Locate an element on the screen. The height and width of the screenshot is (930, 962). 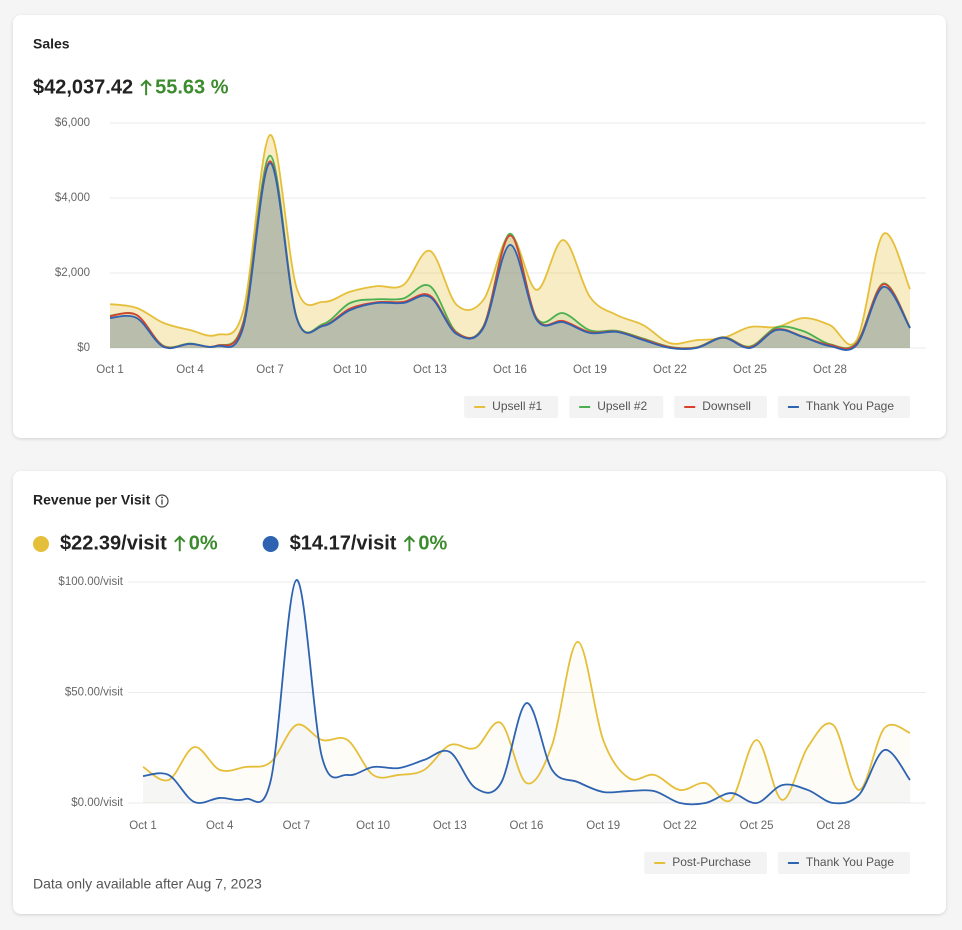
legend-label: Downsell is located at coordinates (726, 406).